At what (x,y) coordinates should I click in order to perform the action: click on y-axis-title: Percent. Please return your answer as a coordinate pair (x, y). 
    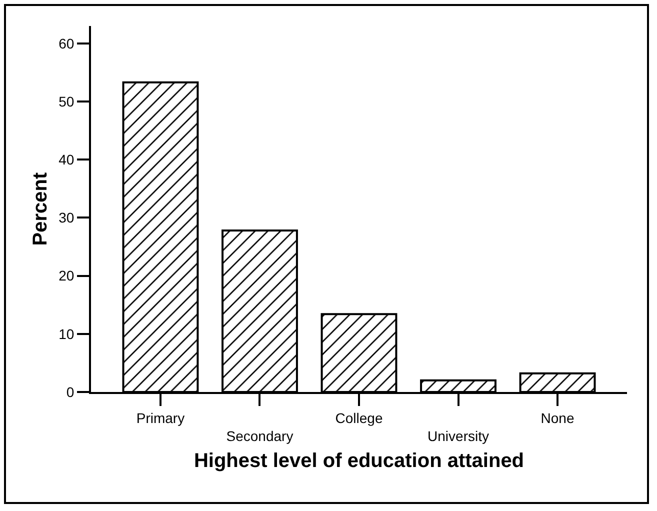
    Looking at the image, I should click on (41, 209).